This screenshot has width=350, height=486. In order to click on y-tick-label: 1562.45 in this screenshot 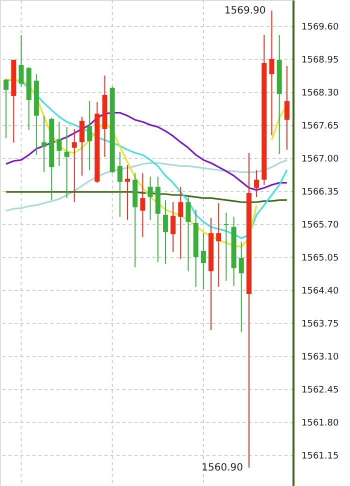, I will do `click(320, 391)`.